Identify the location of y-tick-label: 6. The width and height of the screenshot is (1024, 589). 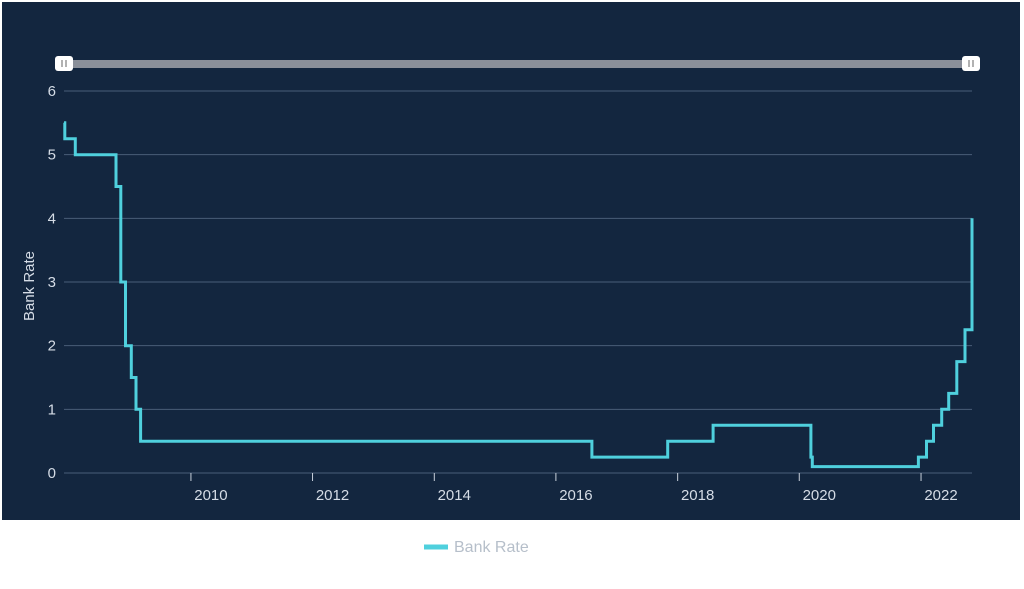
(52, 91).